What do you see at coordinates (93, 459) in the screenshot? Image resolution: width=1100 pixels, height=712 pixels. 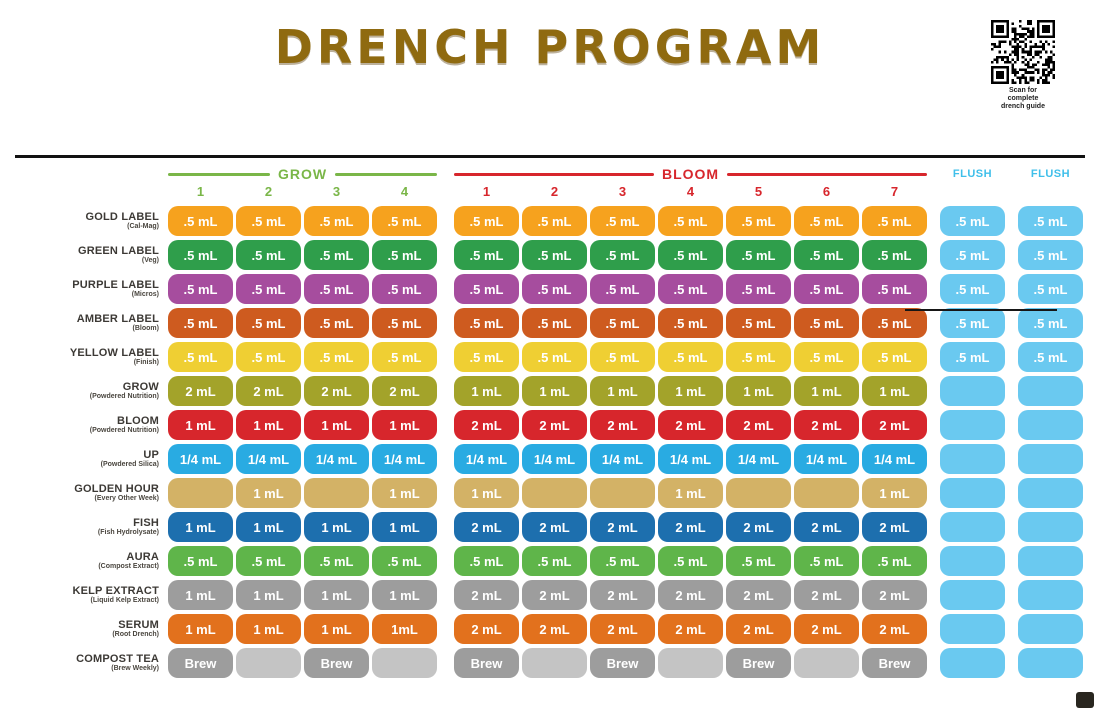 I see `row-label: UP (Powdered Silica)` at bounding box center [93, 459].